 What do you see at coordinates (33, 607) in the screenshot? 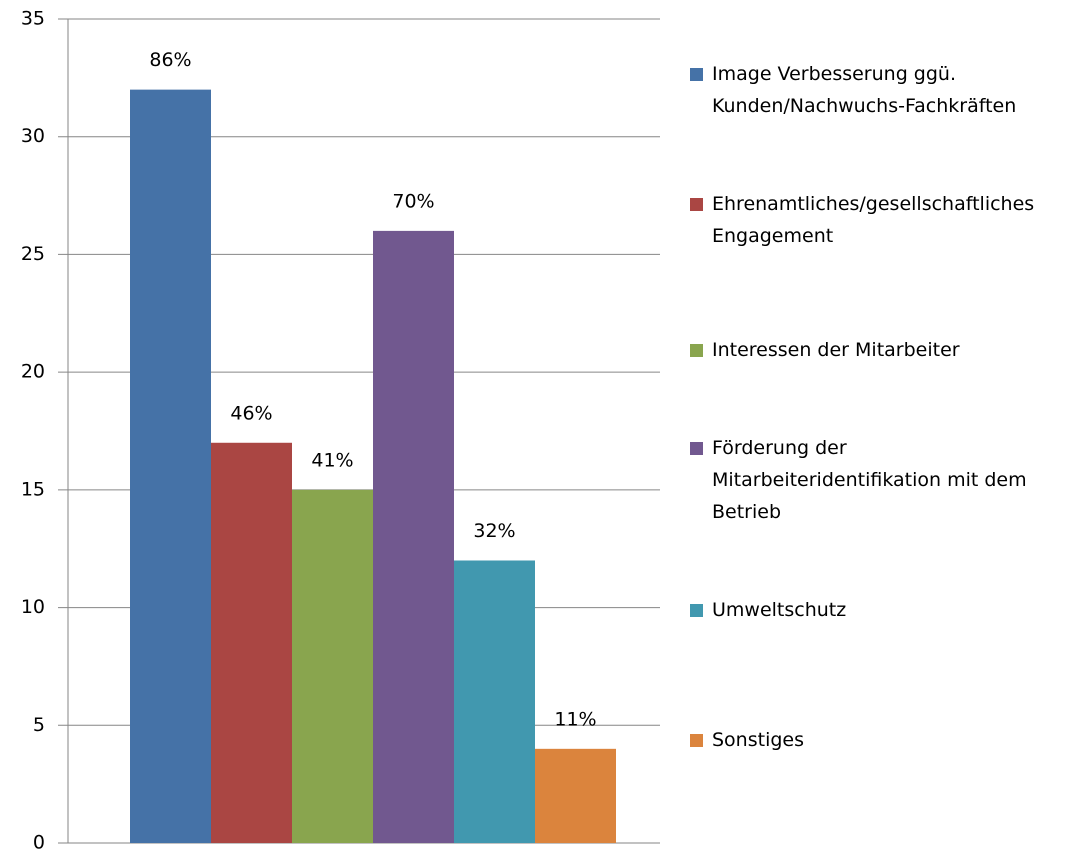
I see `y-tick-label: 10` at bounding box center [33, 607].